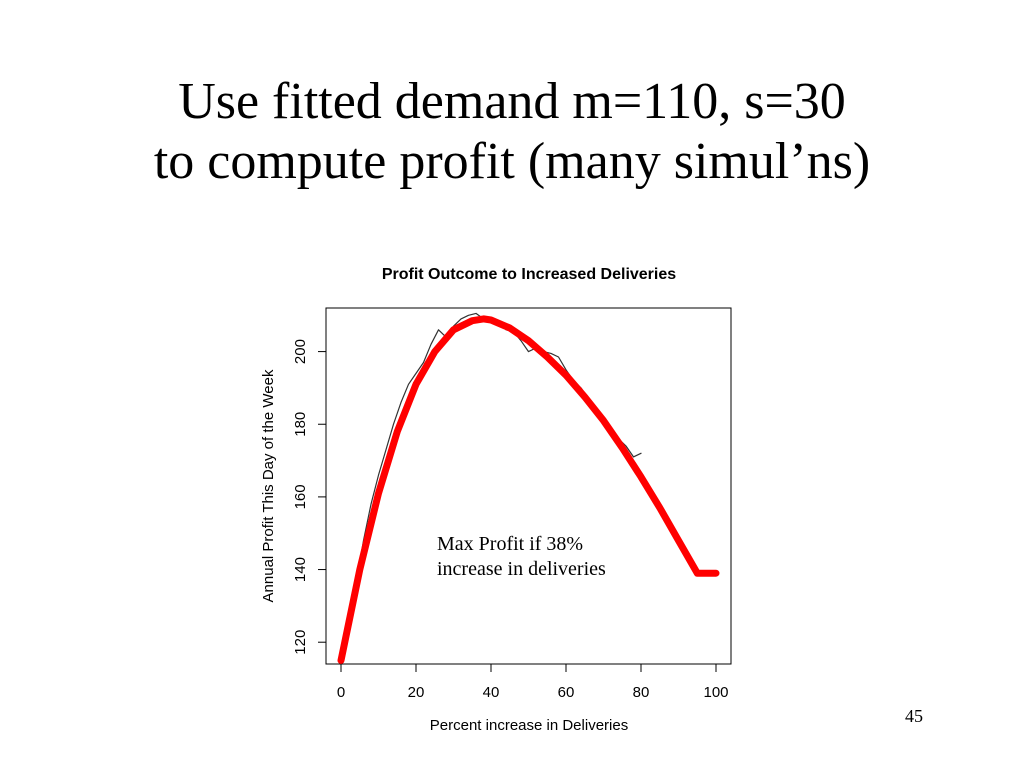 This screenshot has height=768, width=1024. I want to click on annotation-line-2: increase in deliveries, so click(521, 569).